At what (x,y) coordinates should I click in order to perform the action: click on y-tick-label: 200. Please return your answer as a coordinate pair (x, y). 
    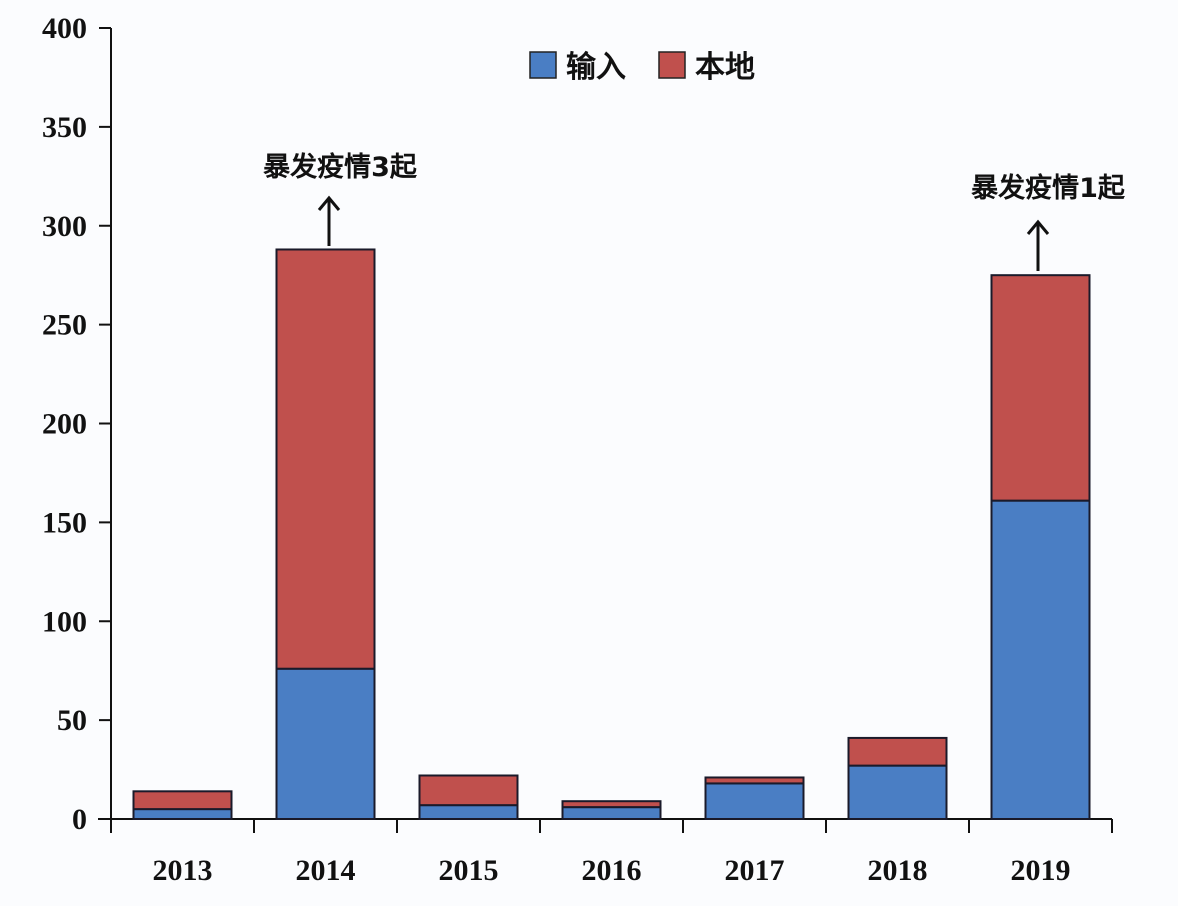
    Looking at the image, I should click on (64, 424).